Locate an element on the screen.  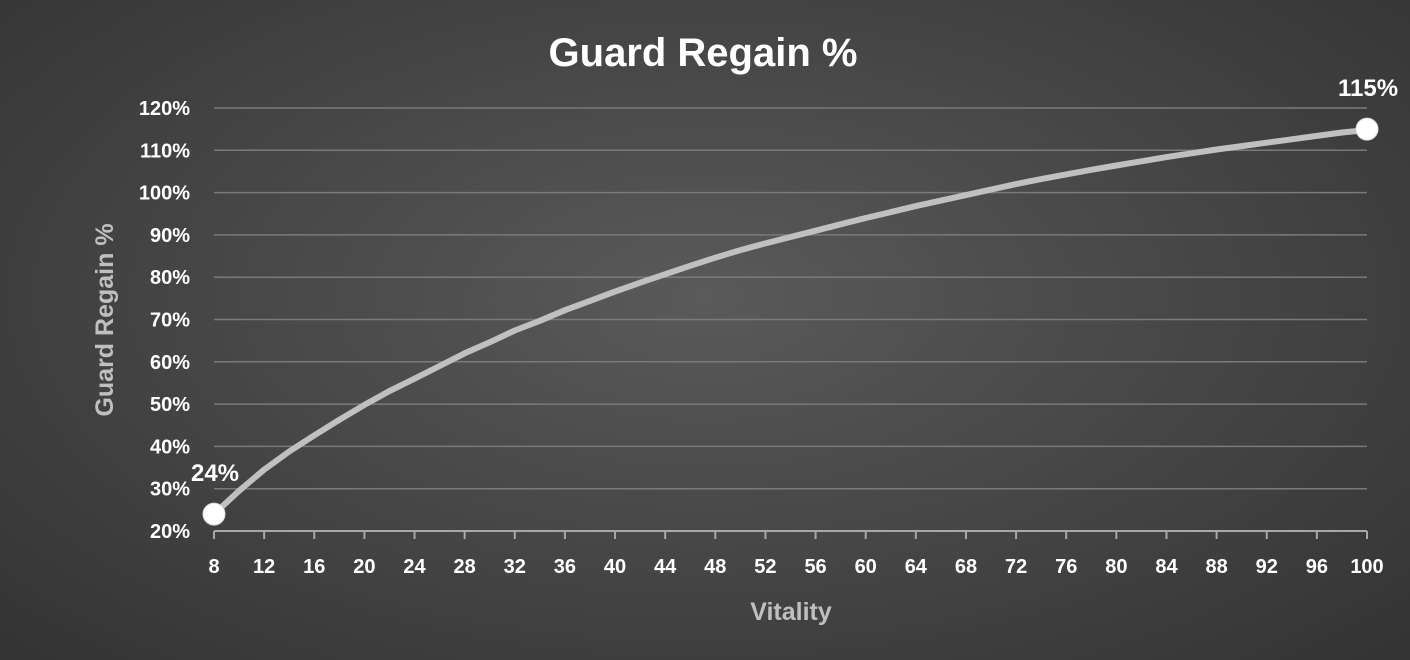
chart-title: Guard Regain % is located at coordinates (703, 53).